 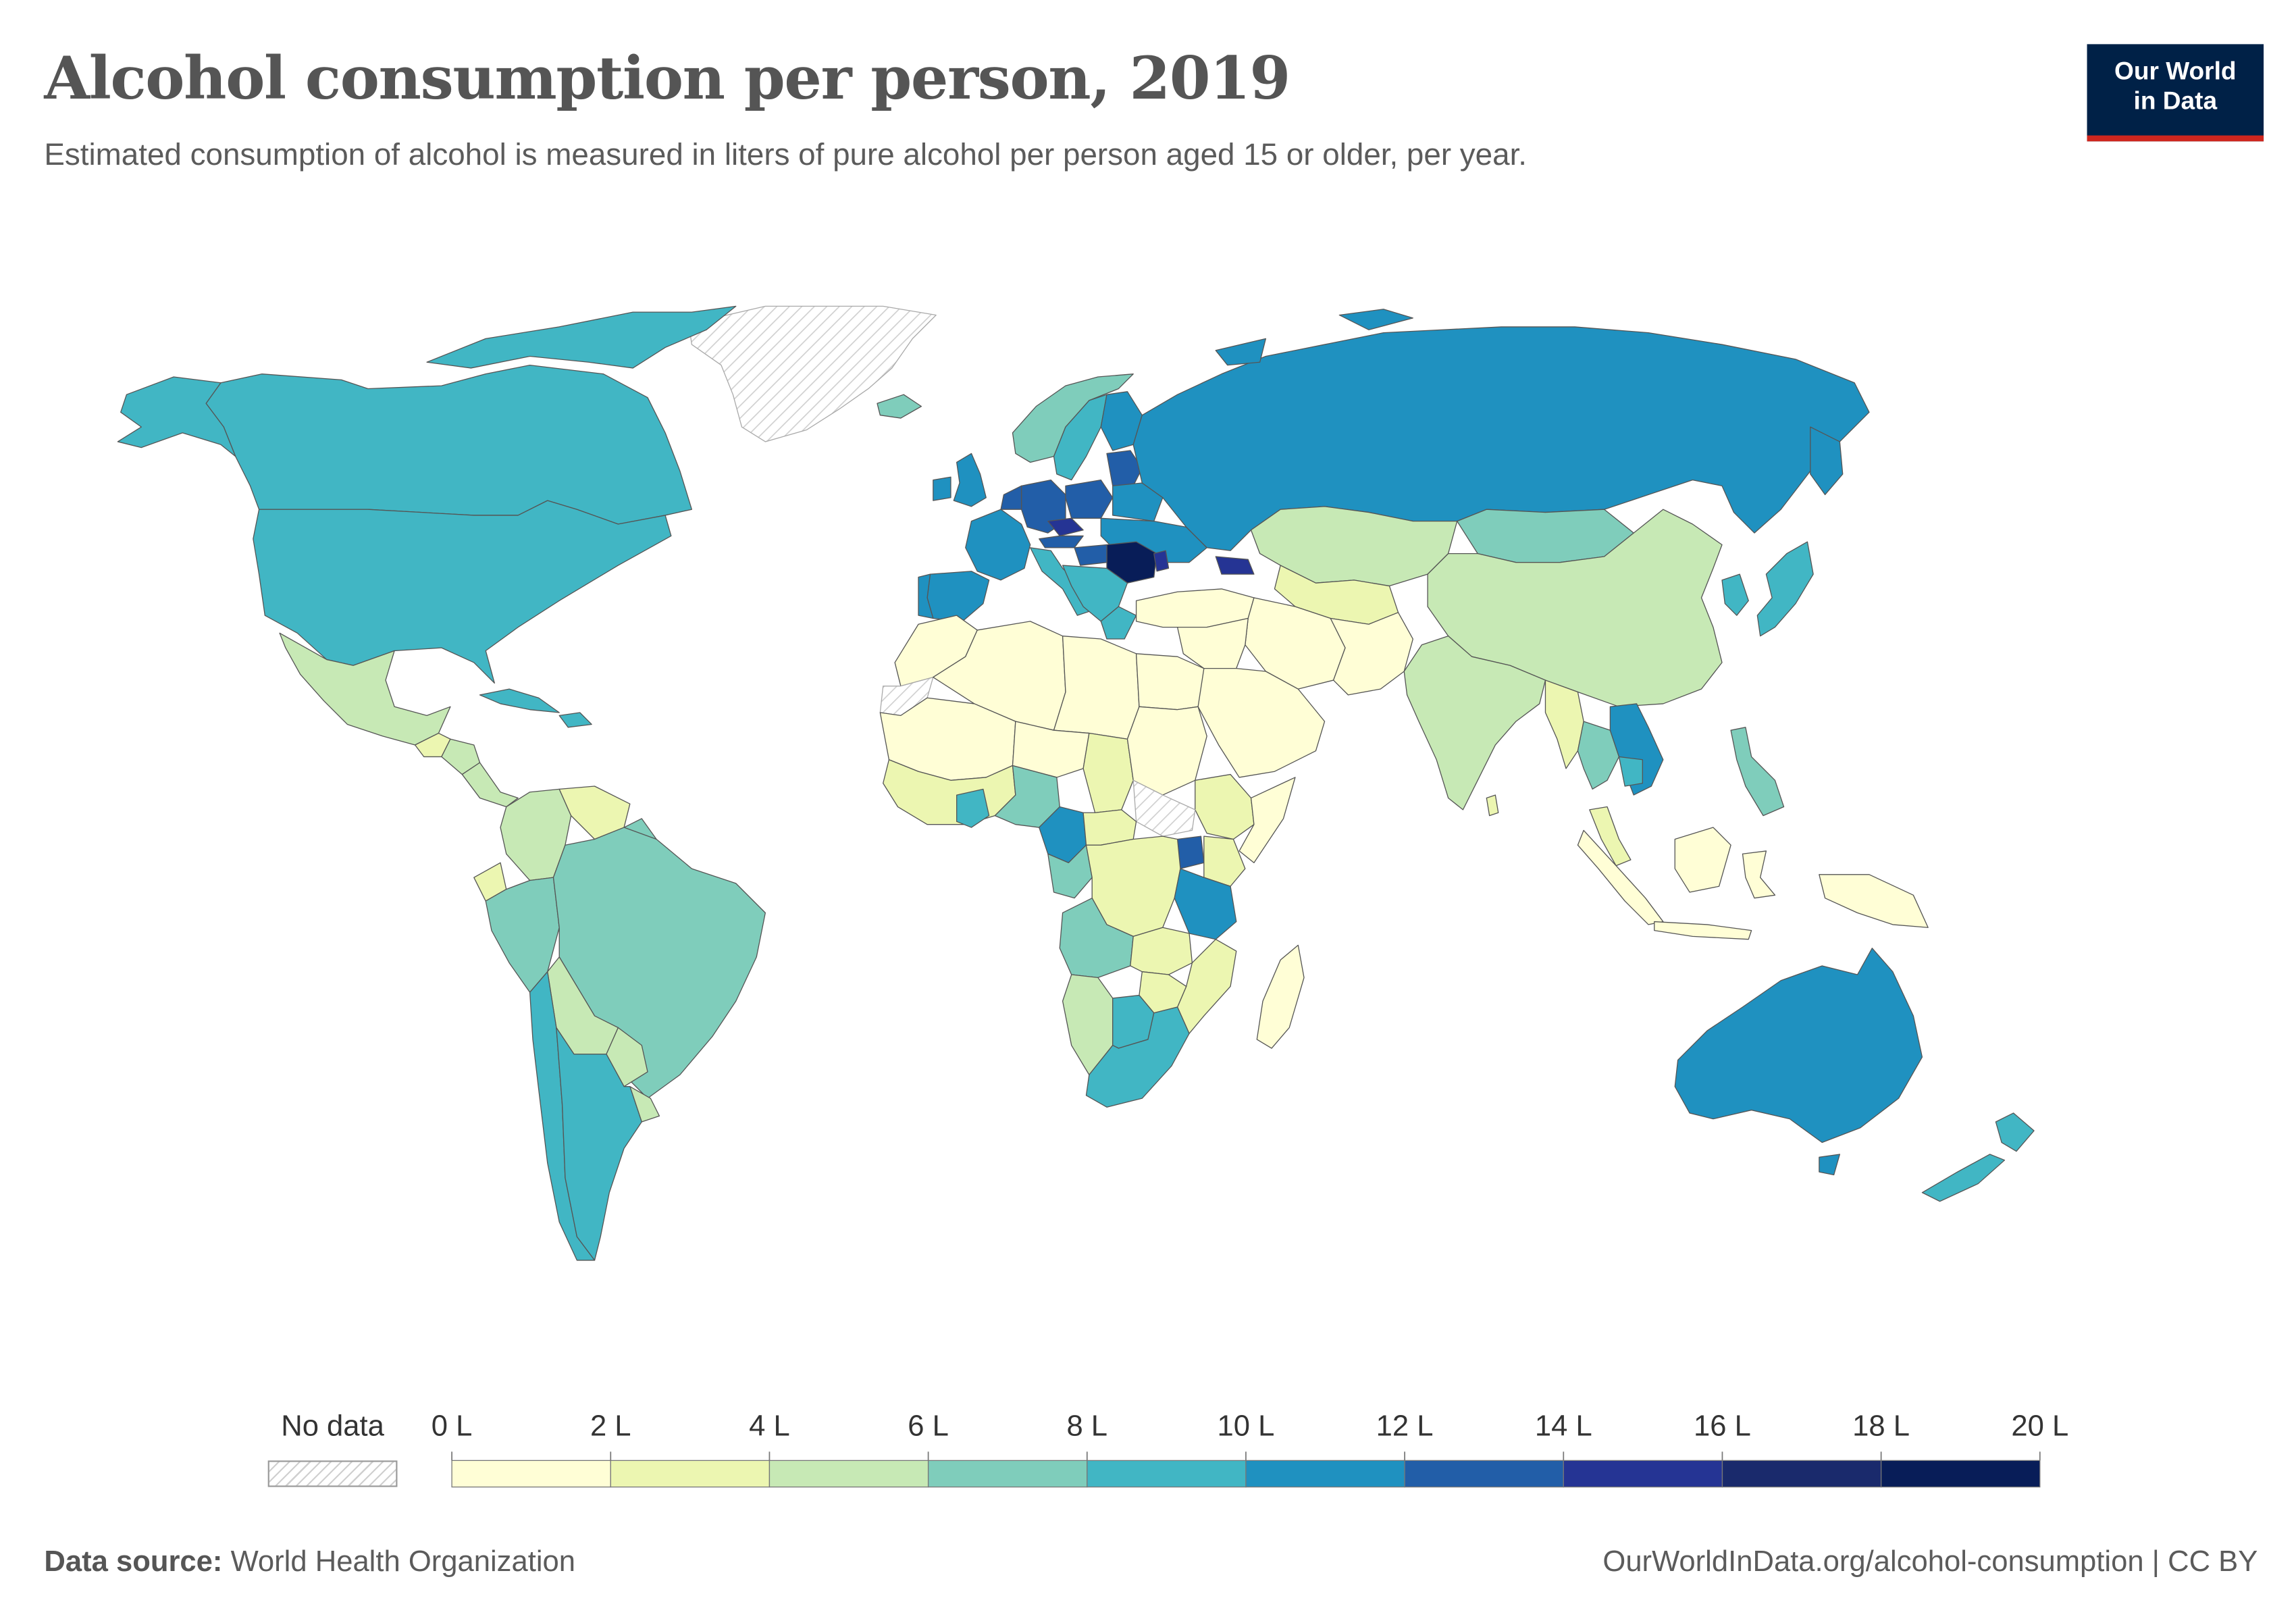 What do you see at coordinates (2015, 1132) in the screenshot?
I see `country-new-zealand-north` at bounding box center [2015, 1132].